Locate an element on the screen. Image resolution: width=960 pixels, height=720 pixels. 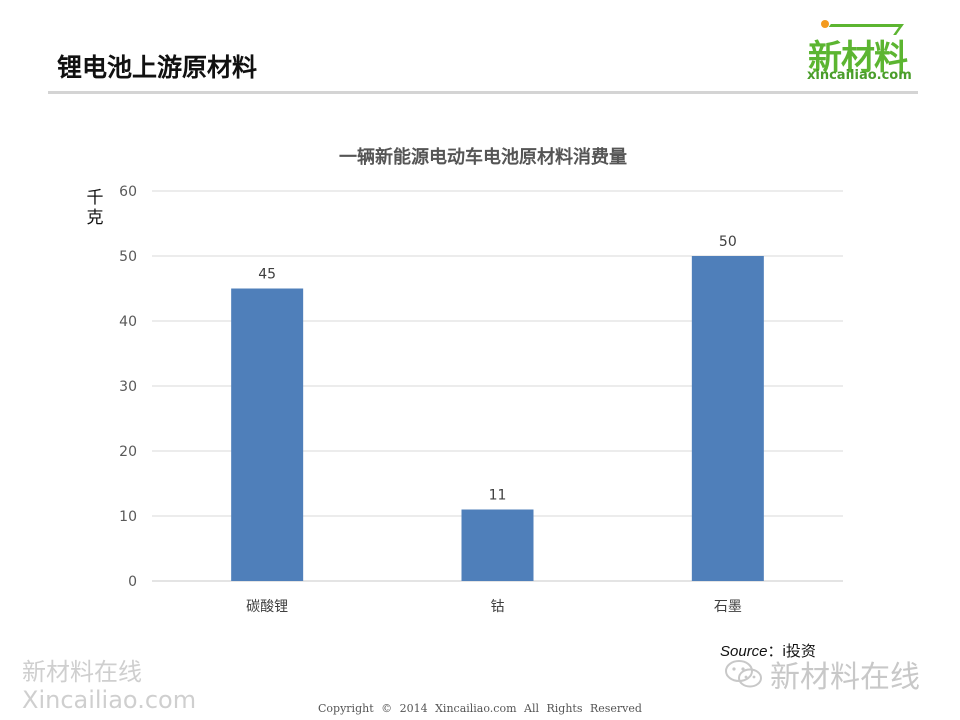
watermark-left: 新材料在线 Xincailiao.com is located at coordinates (109, 686).